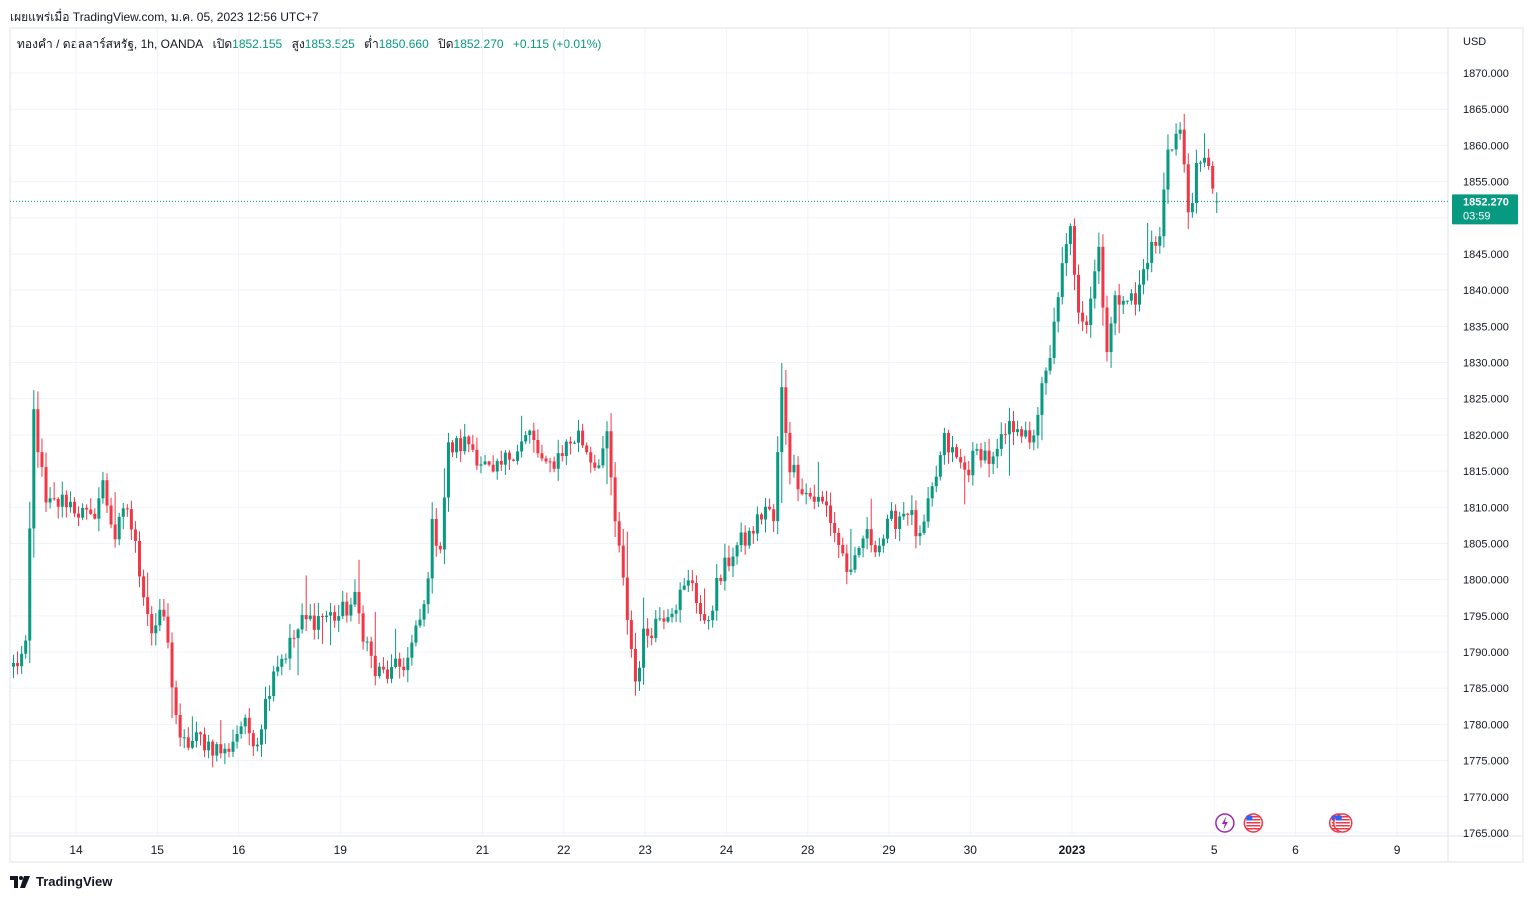 This screenshot has height=899, width=1533. Describe the element at coordinates (1486, 291) in the screenshot. I see `price-tick-label: 1840.000` at that location.